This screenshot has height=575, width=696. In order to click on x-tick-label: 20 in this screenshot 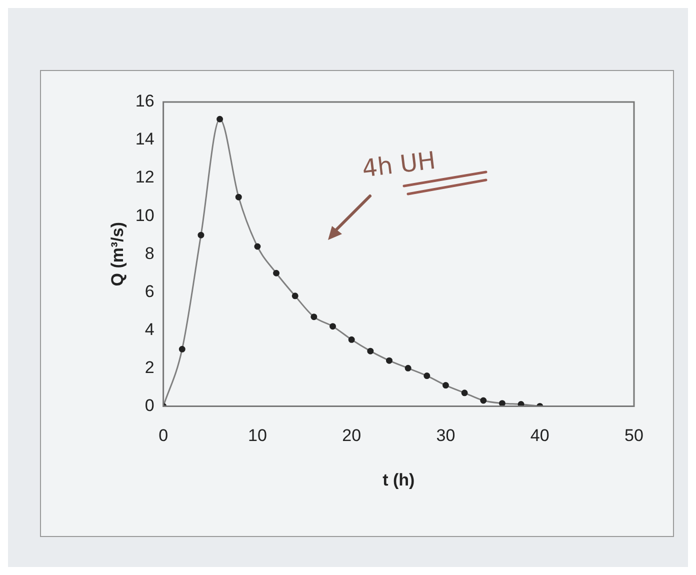, I will do `click(352, 436)`.